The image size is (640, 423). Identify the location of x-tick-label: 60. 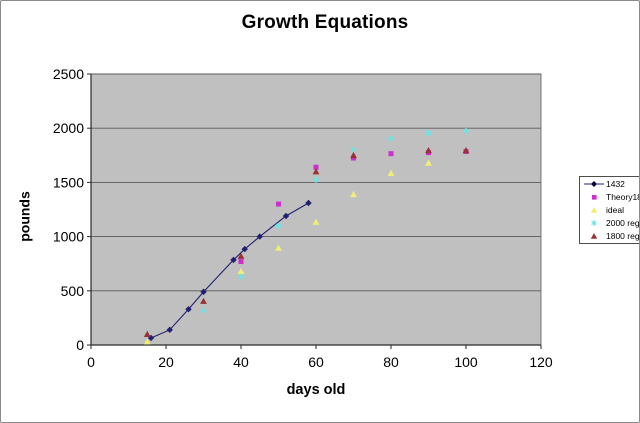
(316, 362).